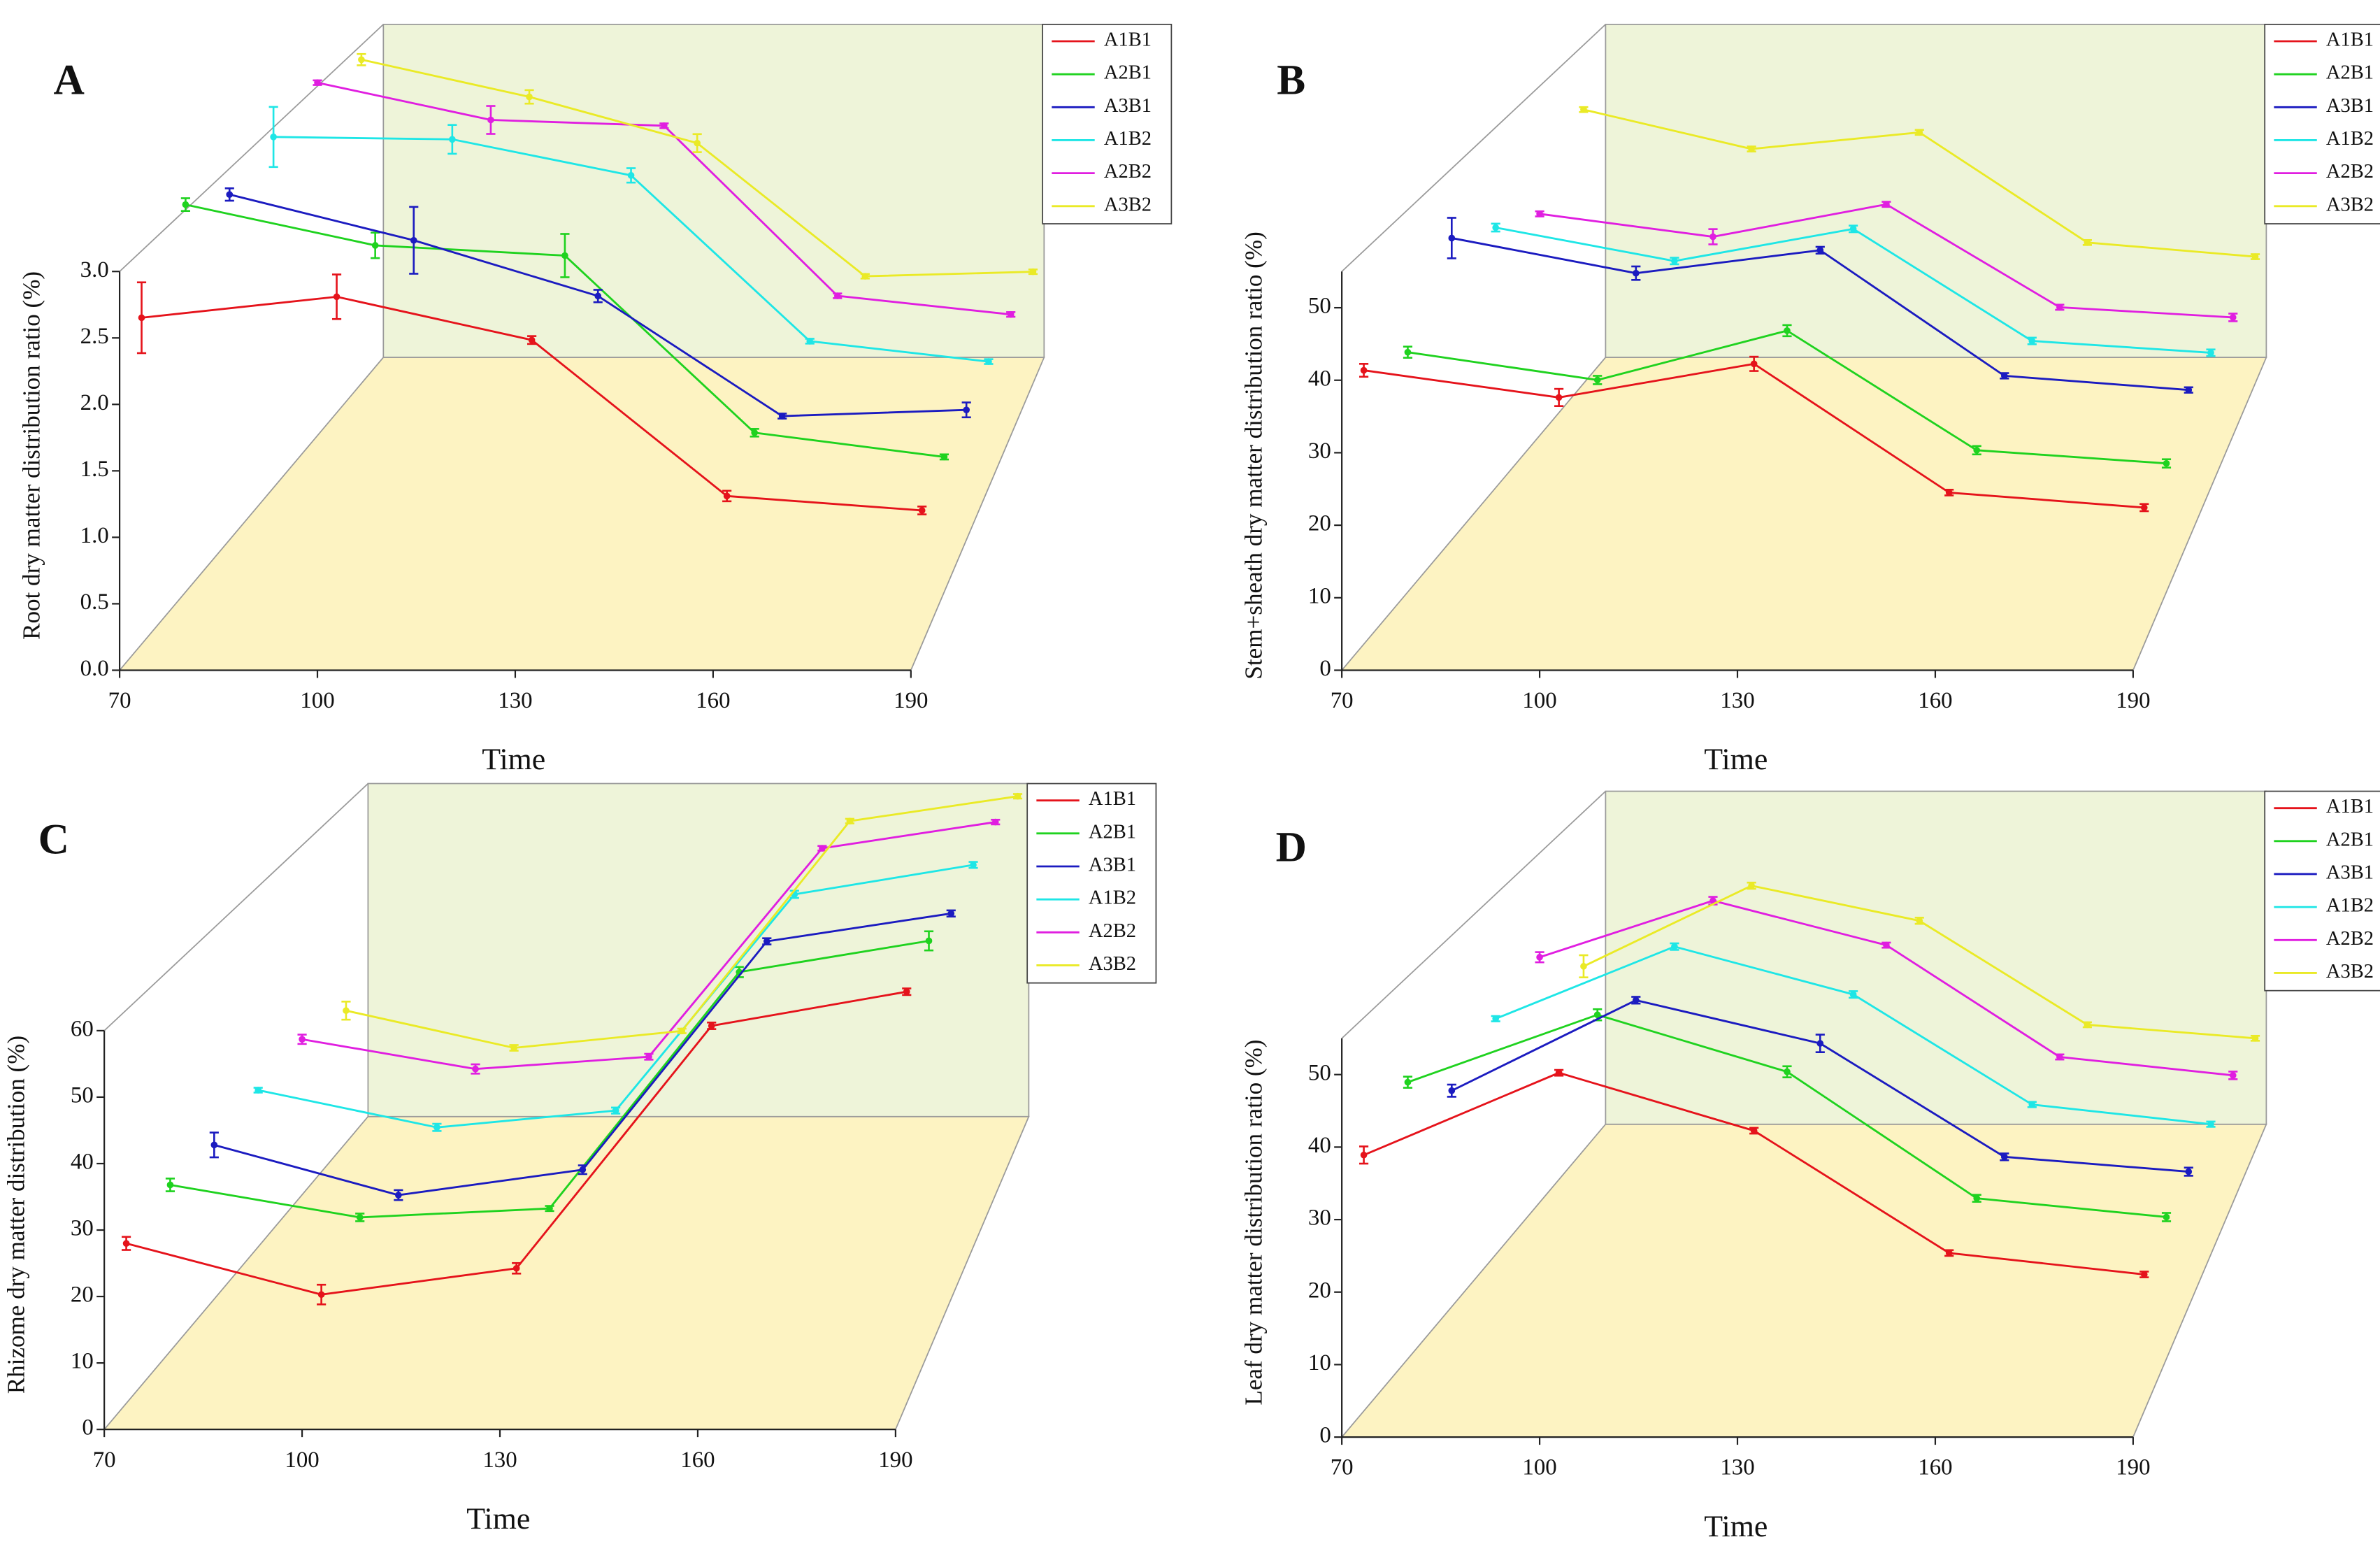  I want to click on panel-label: A, so click(69, 80).